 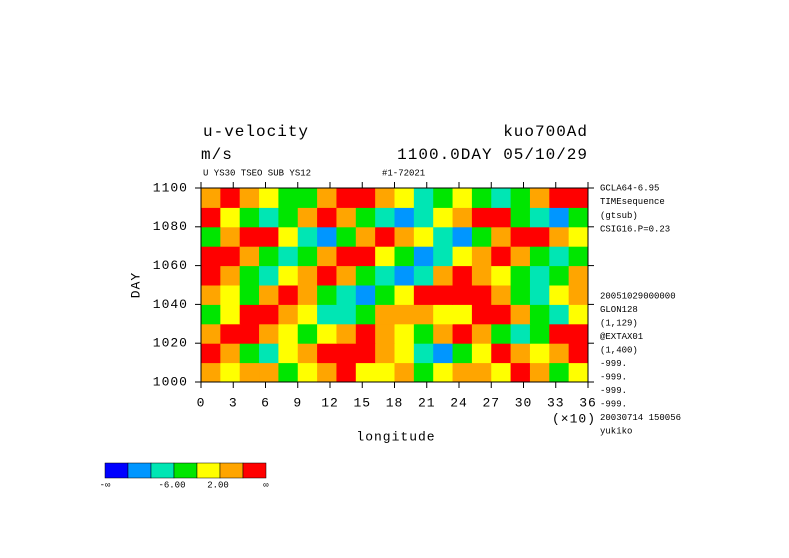 What do you see at coordinates (330, 402) in the screenshot?
I see `x-tick-label: 12` at bounding box center [330, 402].